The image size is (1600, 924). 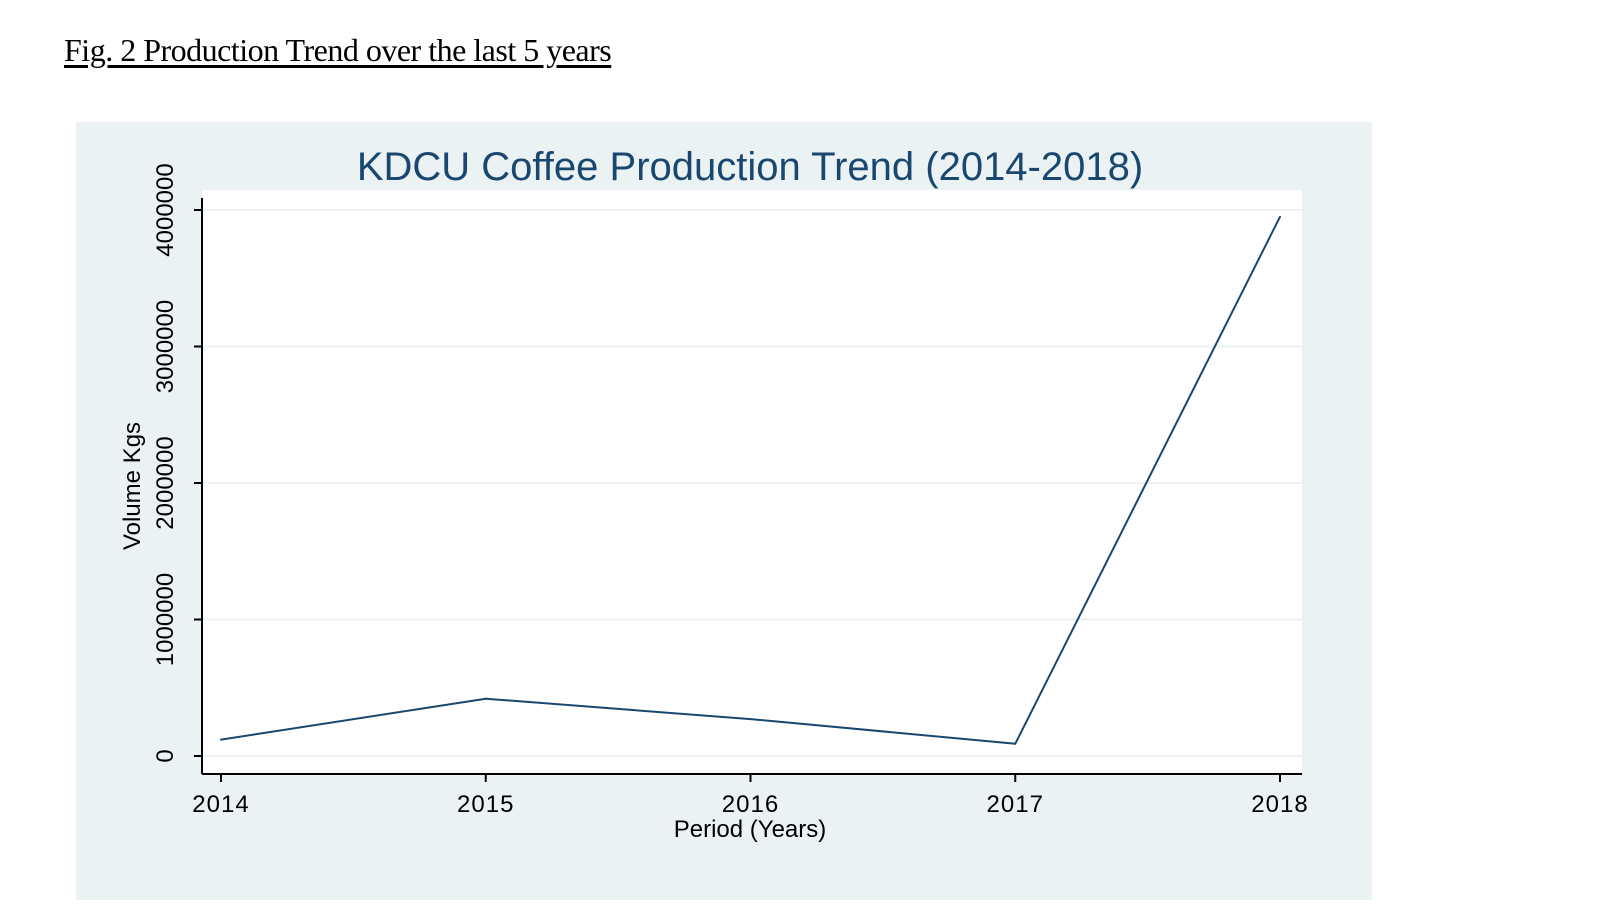 What do you see at coordinates (165, 755) in the screenshot?
I see `y-tick-label: 0` at bounding box center [165, 755].